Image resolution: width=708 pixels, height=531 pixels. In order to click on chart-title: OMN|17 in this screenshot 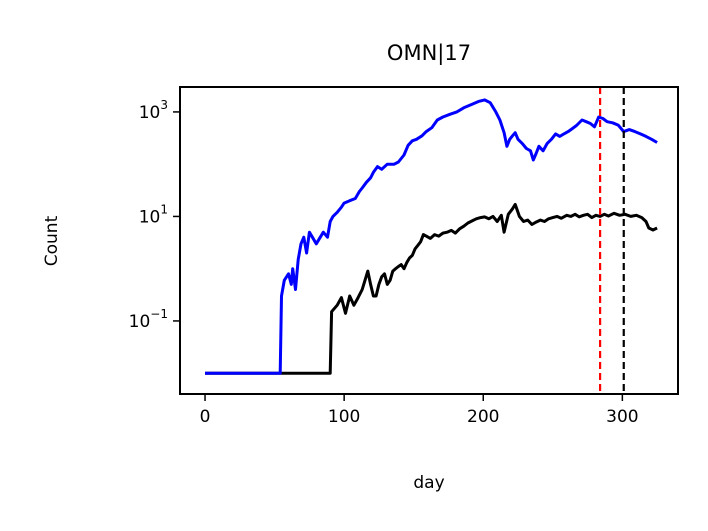, I will do `click(429, 53)`.